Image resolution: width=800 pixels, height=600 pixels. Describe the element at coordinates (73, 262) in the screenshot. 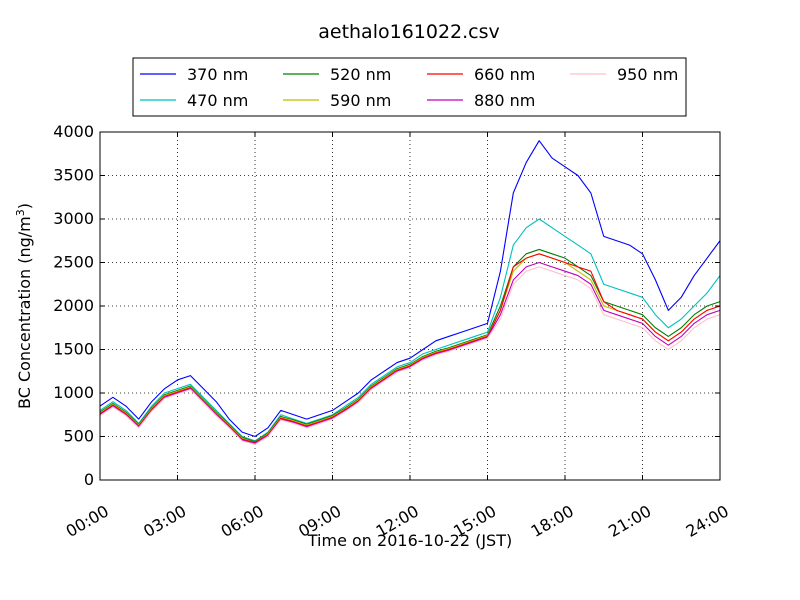

I see `y-tick-label: 2500` at that location.